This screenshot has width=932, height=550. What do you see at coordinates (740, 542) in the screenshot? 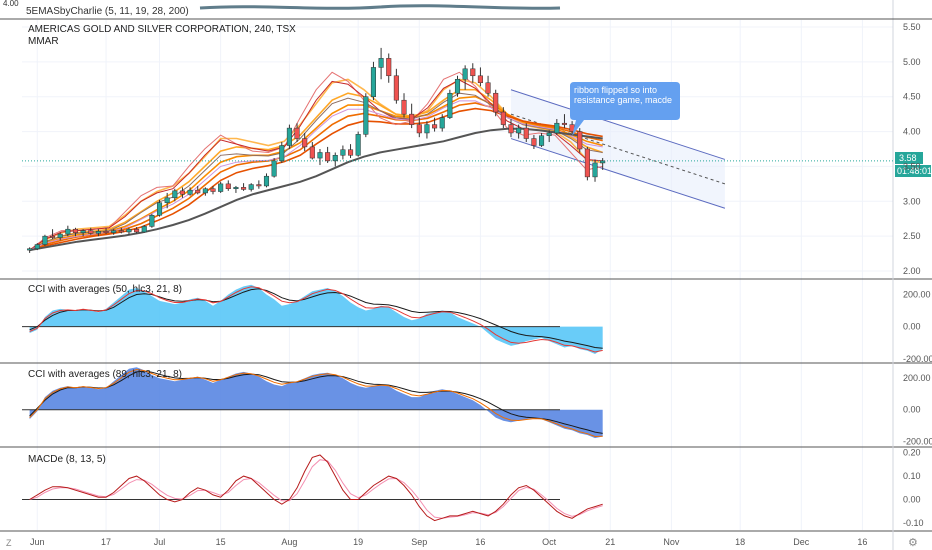
I see `x-tick-label: 18` at bounding box center [740, 542].